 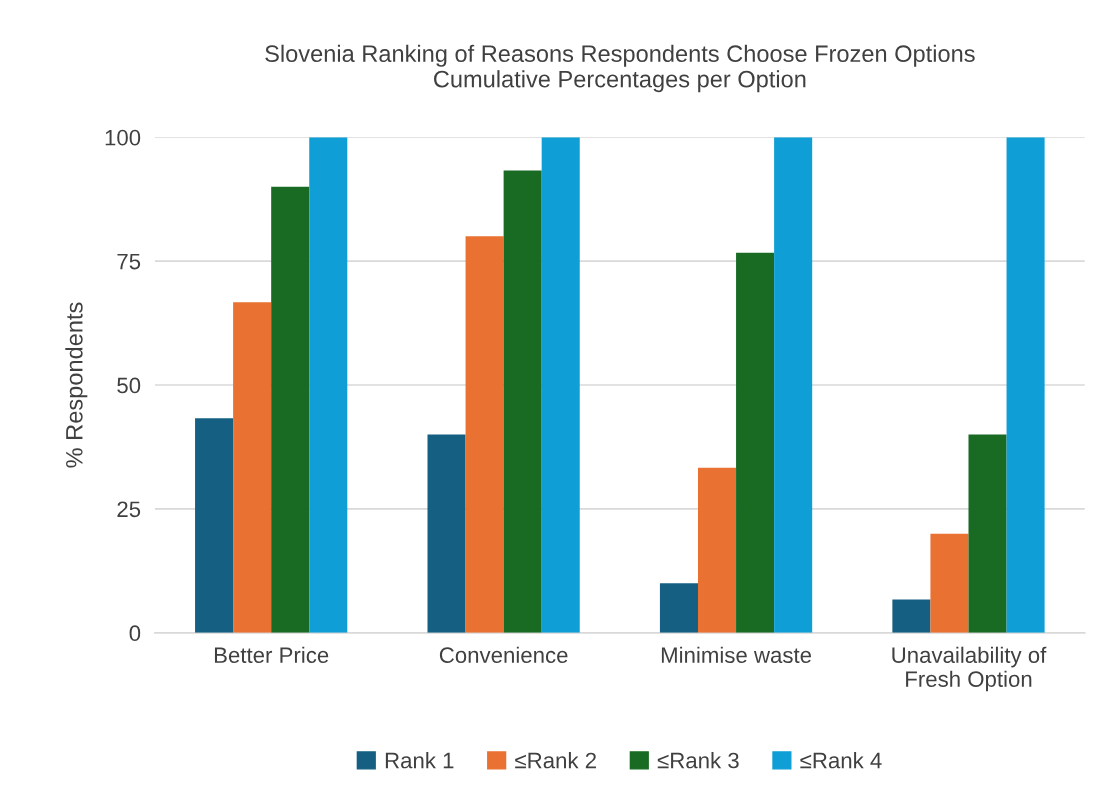 I want to click on x-tick-label: Better Price, so click(x=271, y=655).